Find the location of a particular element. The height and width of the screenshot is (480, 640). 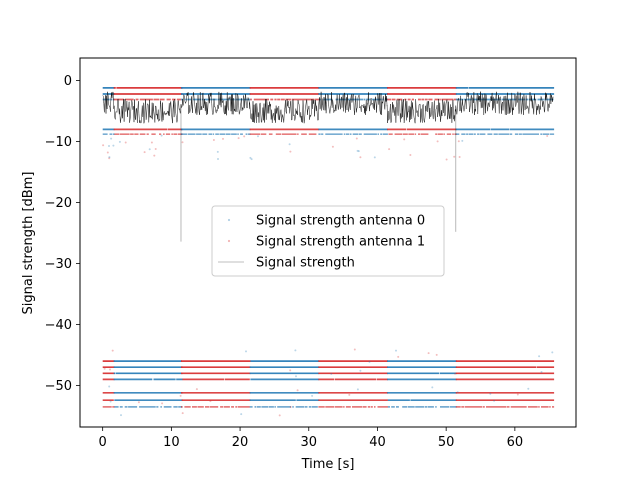

x-tick-label: 0 is located at coordinates (103, 442).